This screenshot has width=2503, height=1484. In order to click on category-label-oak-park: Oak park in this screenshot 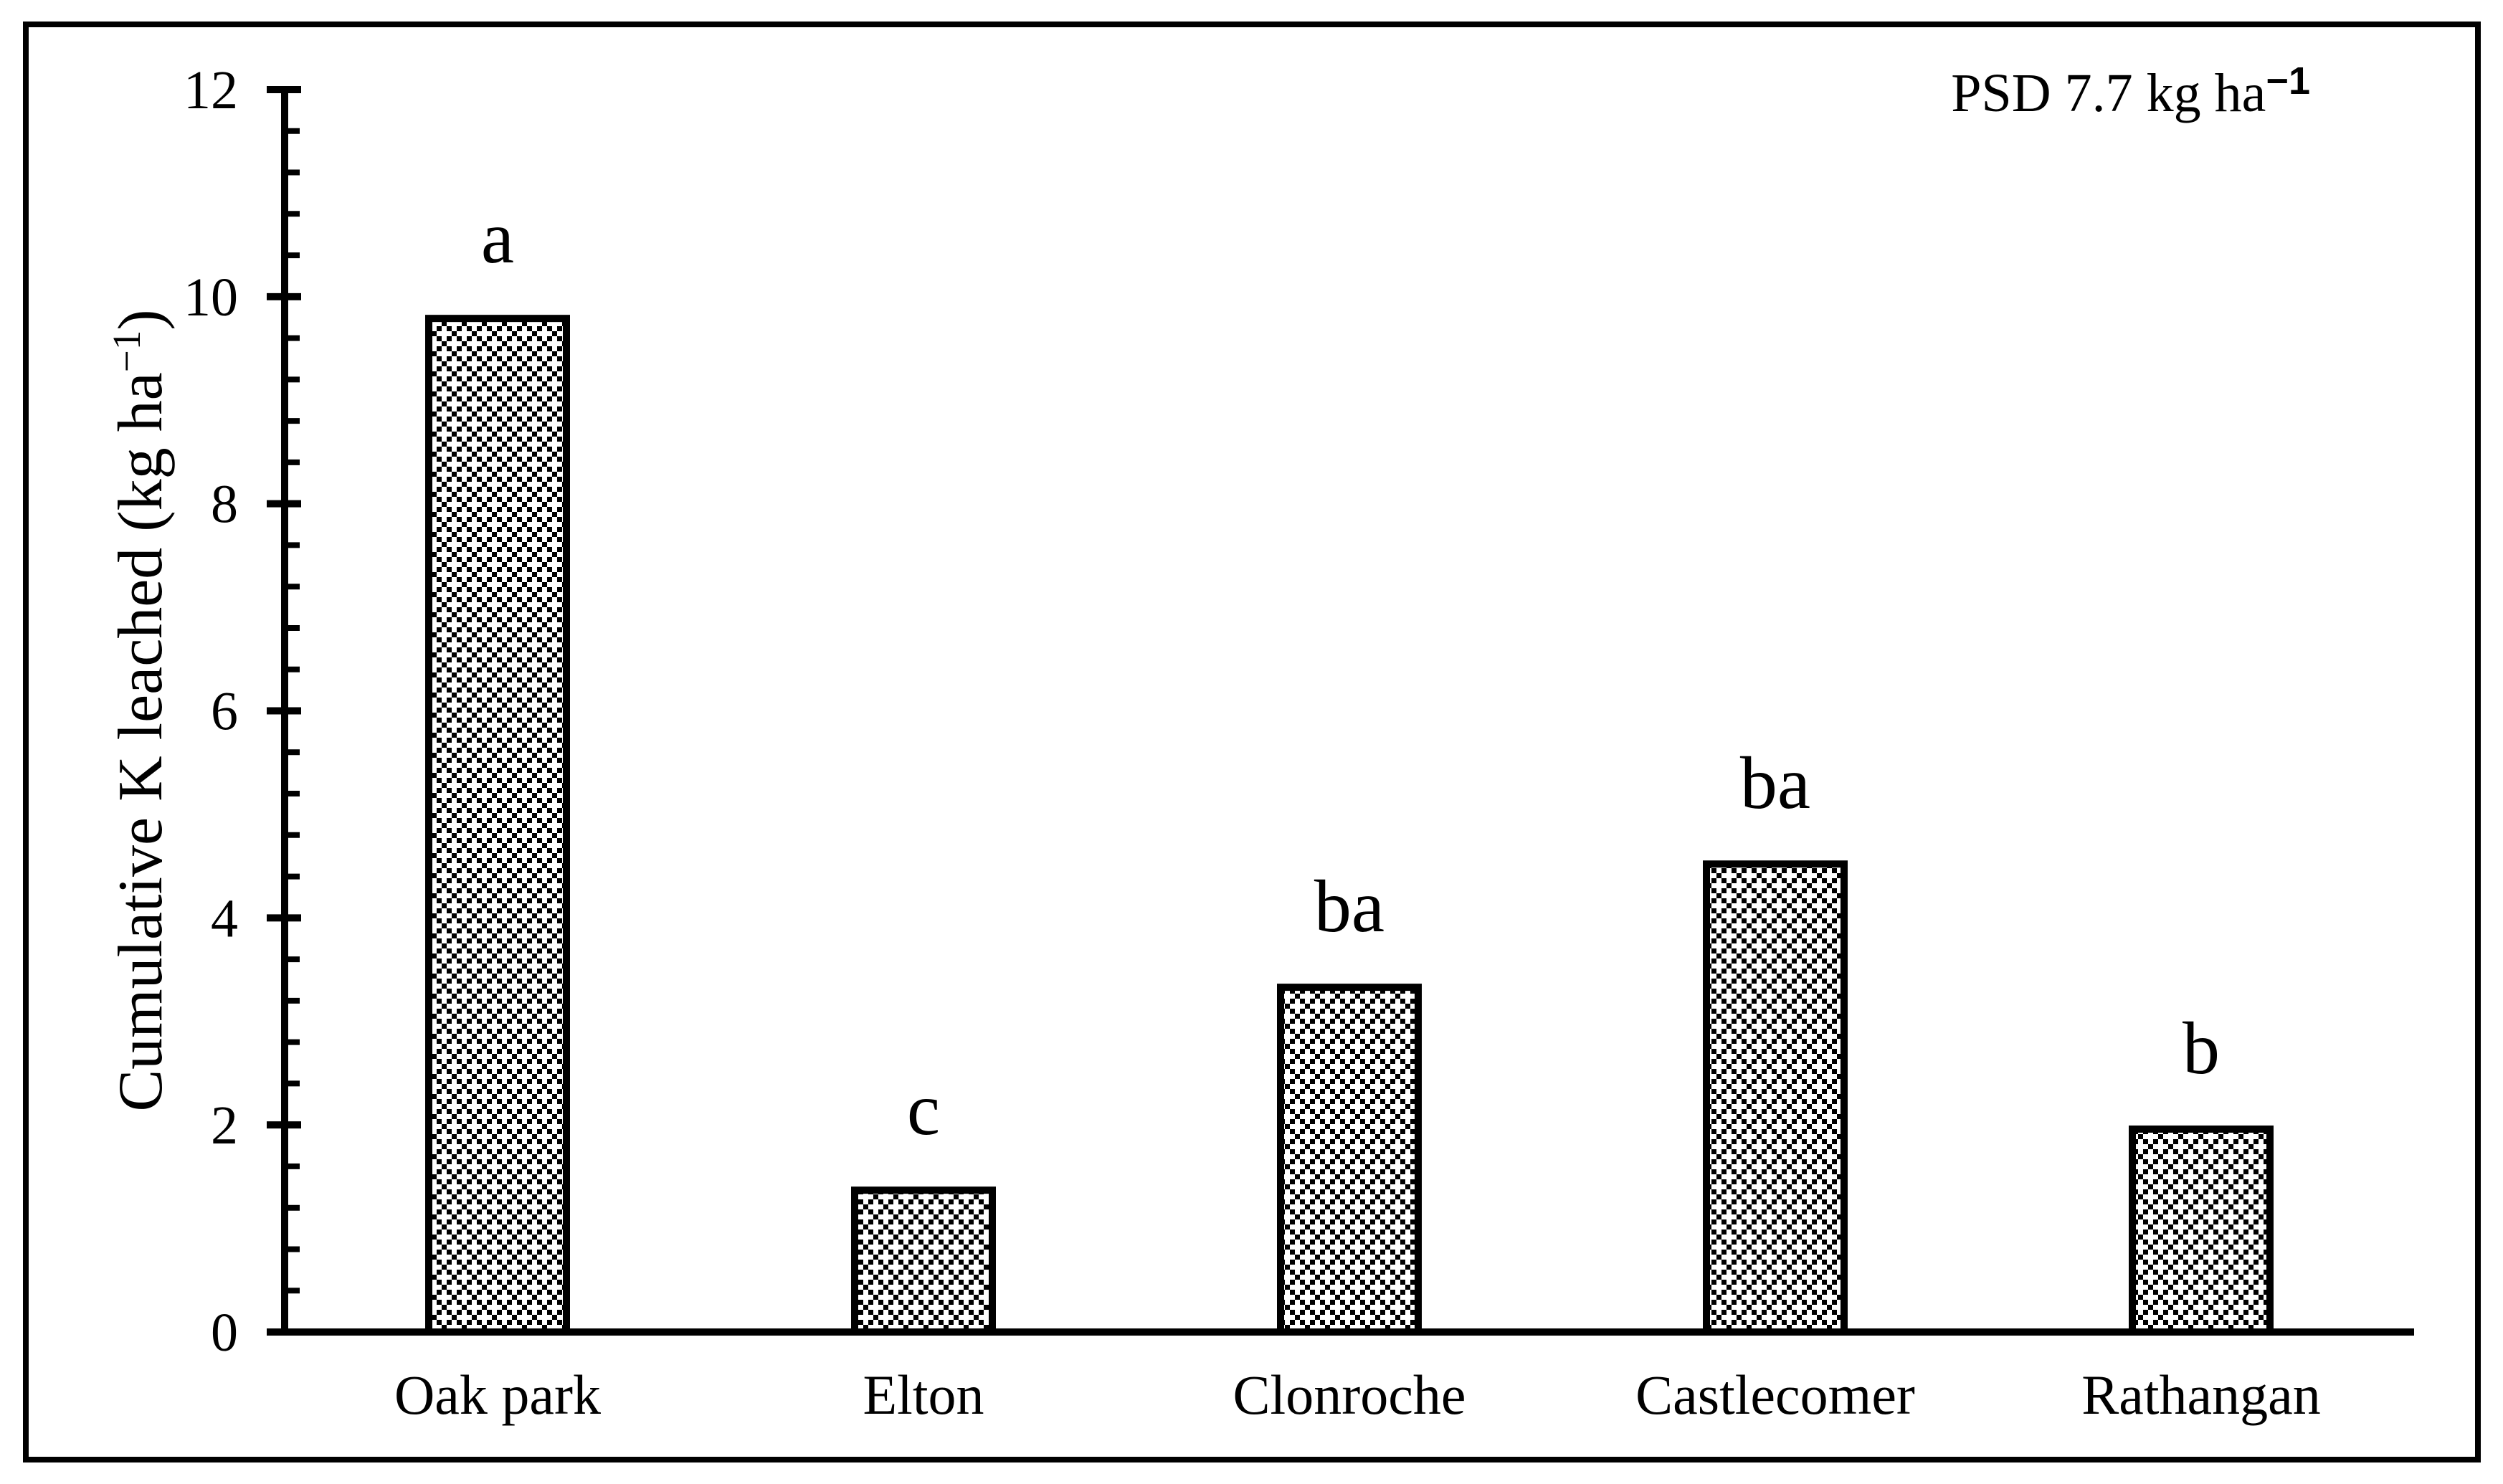, I will do `click(497, 1395)`.